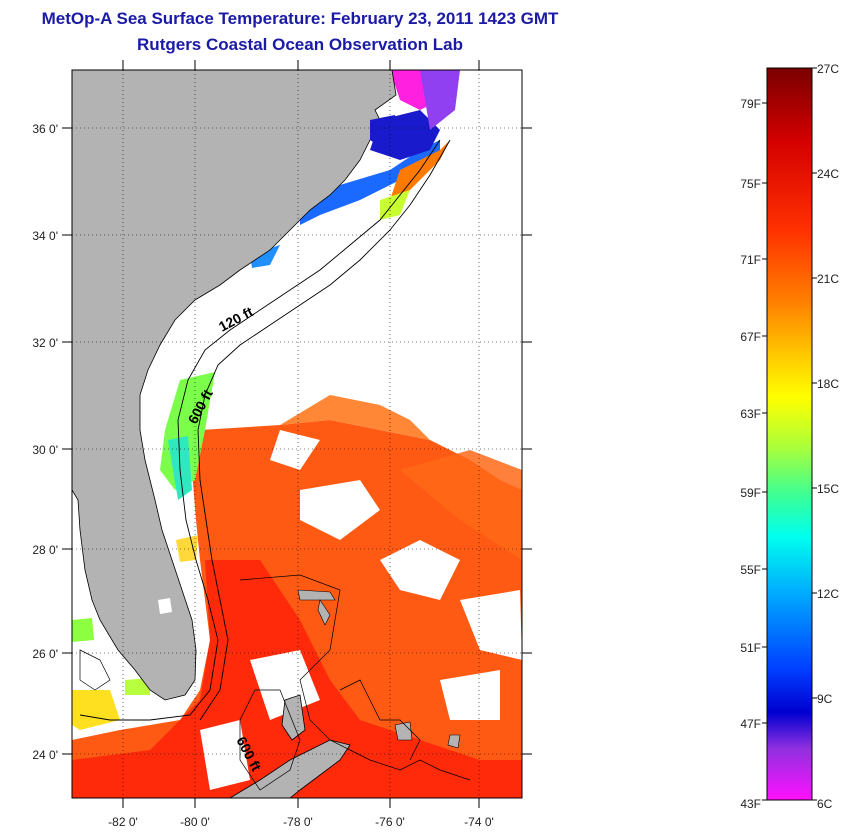 This screenshot has height=832, width=841. I want to click on colorbar-f-label: 71F, so click(750, 260).